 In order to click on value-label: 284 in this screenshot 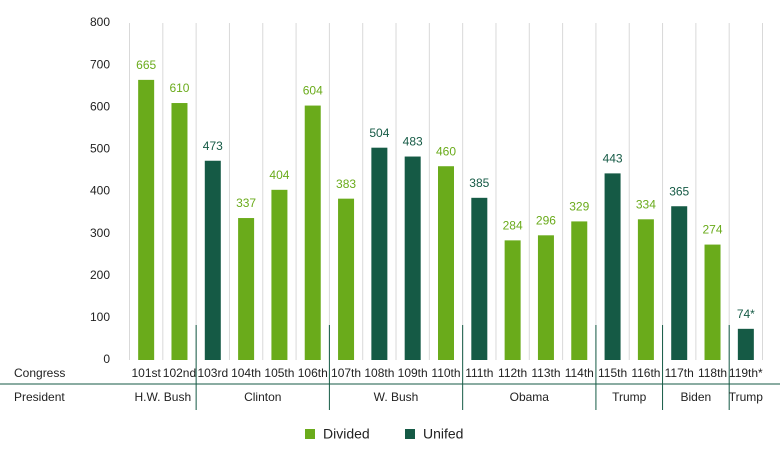, I will do `click(513, 226)`.